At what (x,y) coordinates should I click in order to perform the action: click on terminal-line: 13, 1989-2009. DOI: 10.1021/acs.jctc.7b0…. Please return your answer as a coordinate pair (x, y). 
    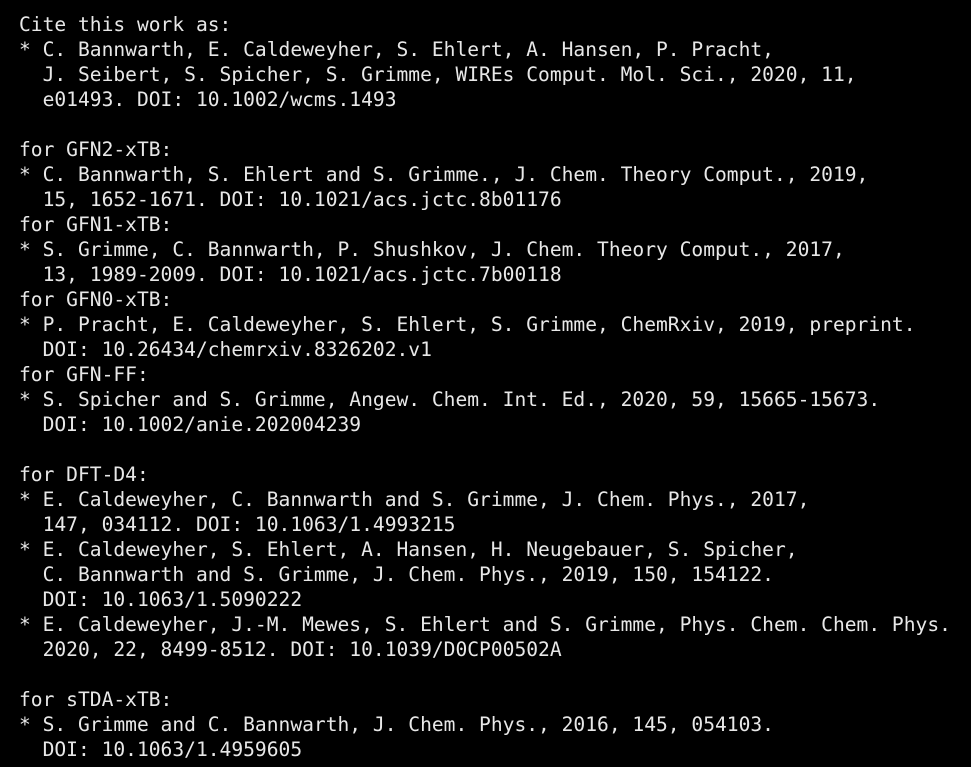
    Looking at the image, I should click on (290, 274).